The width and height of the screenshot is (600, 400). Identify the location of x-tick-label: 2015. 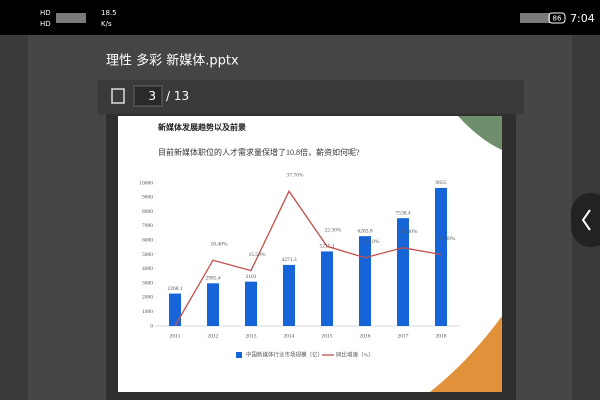
(327, 336).